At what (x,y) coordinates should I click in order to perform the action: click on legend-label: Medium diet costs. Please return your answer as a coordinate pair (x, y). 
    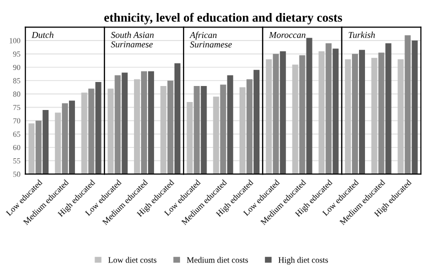
    Looking at the image, I should click on (217, 259).